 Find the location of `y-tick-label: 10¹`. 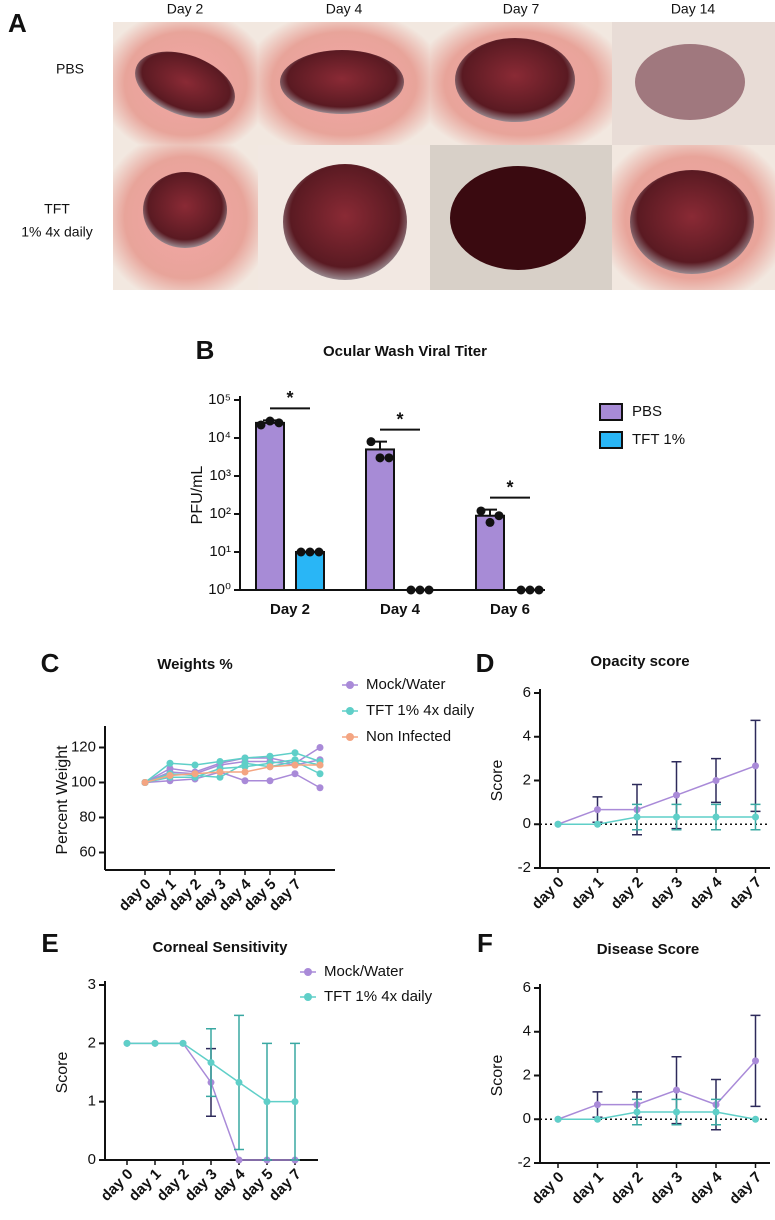

y-tick-label: 10¹ is located at coordinates (220, 551).